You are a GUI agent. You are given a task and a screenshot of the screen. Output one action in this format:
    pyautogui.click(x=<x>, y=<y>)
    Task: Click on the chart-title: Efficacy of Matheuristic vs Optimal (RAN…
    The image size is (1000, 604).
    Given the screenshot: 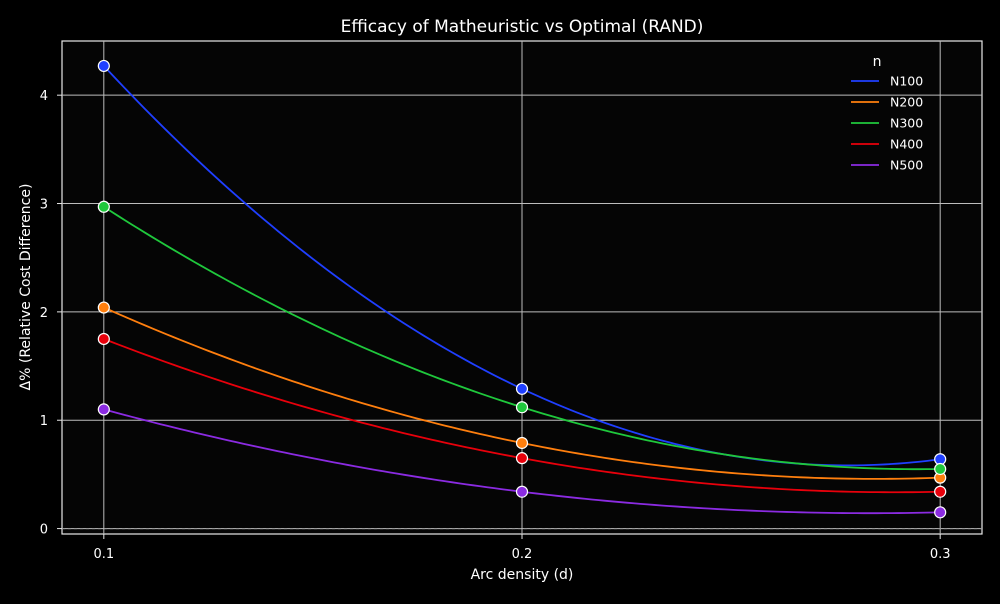 What is the action you would take?
    pyautogui.click(x=522, y=27)
    